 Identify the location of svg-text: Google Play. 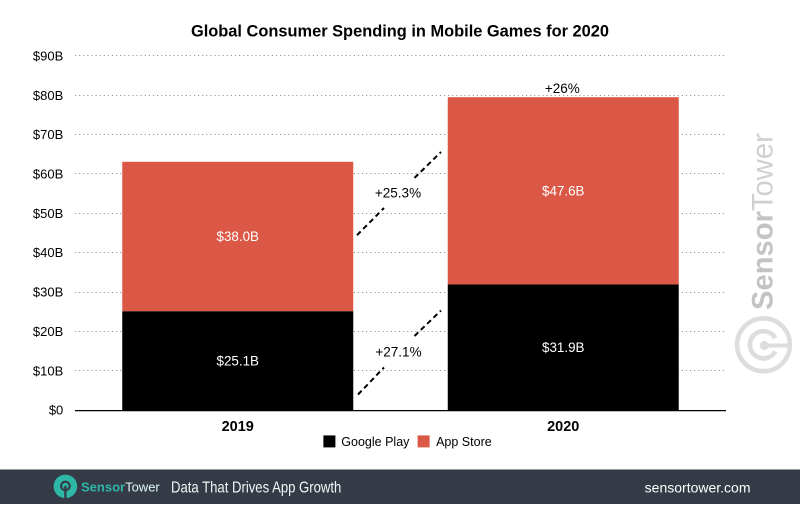
(375, 442).